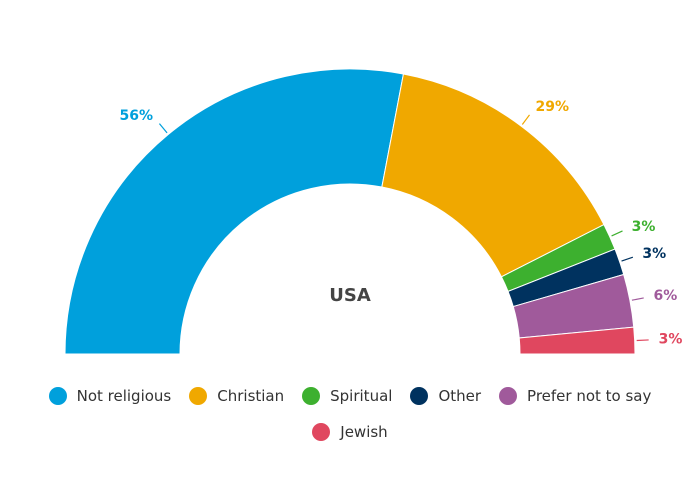 The image size is (700, 503). Describe the element at coordinates (460, 396) in the screenshot. I see `legend-label: Other` at that location.